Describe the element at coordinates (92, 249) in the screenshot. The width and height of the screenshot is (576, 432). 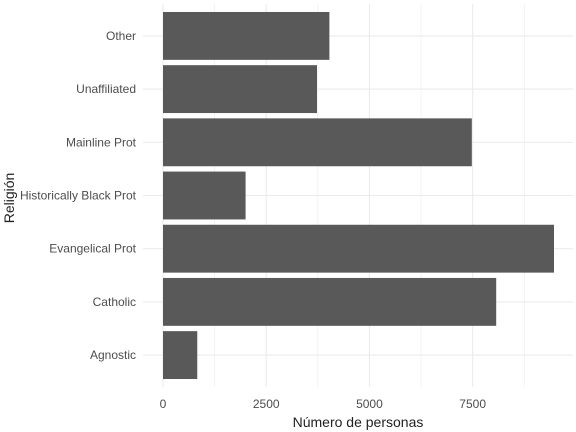
I see `y-tick-label: Evangelical Prot` at that location.